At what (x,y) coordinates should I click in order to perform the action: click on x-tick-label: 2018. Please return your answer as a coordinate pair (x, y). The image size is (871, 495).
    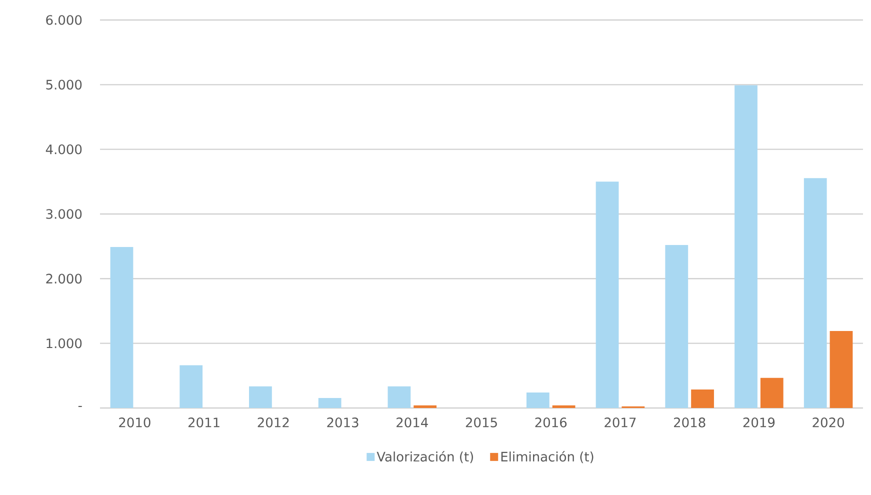
    Looking at the image, I should click on (690, 423).